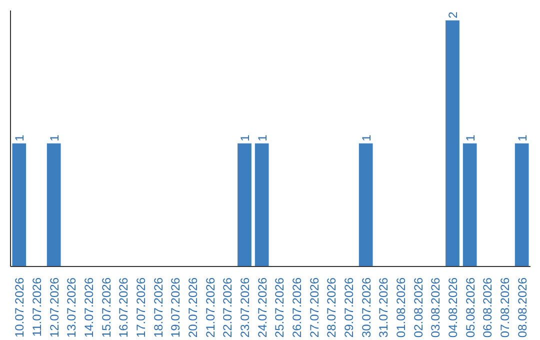 Image resolution: width=540 pixels, height=340 pixels. What do you see at coordinates (366, 307) in the screenshot?
I see `x-tick-label: 30.07.2026` at bounding box center [366, 307].